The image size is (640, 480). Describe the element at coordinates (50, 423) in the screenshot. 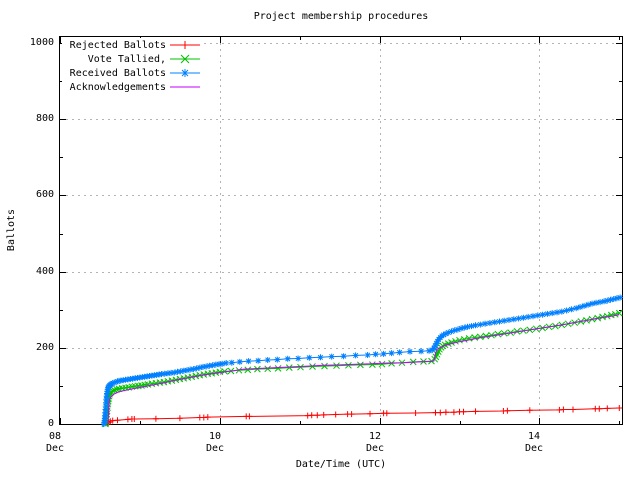

I see `y-tick-label-0: 0` at that location.